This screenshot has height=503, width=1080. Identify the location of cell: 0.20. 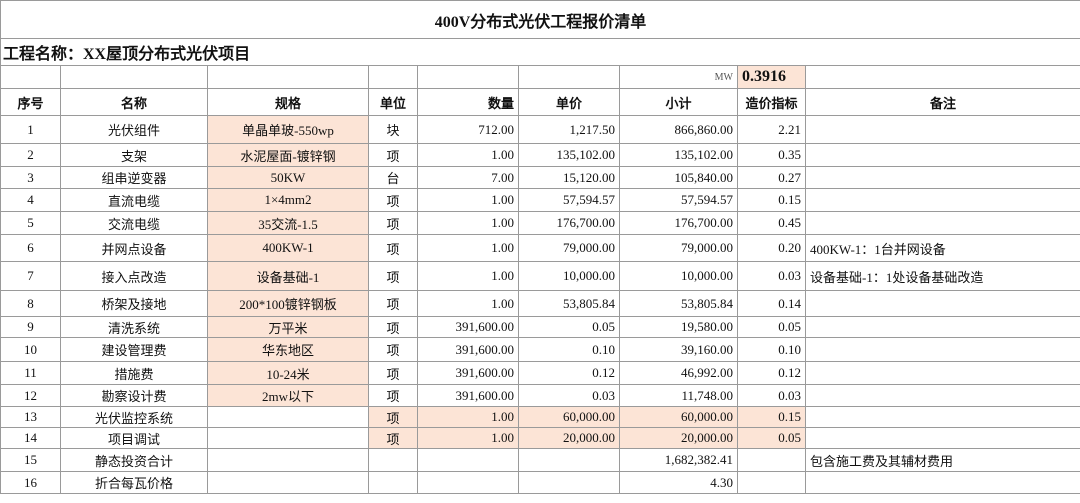
(771, 248).